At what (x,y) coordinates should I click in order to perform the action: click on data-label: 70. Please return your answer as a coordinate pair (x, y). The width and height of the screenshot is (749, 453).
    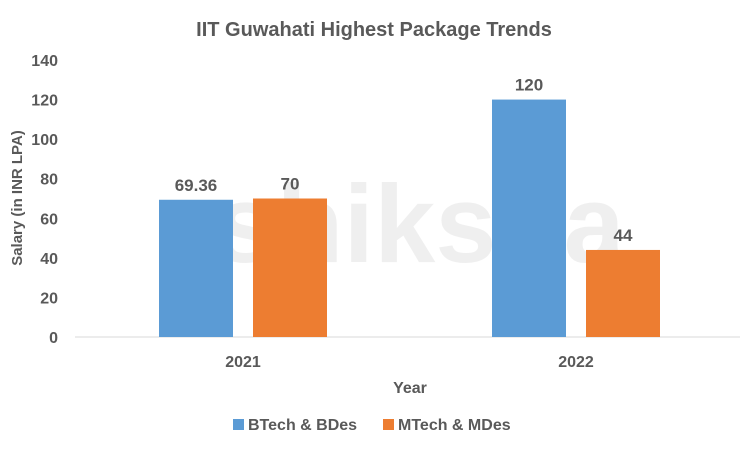
    Looking at the image, I should click on (290, 184).